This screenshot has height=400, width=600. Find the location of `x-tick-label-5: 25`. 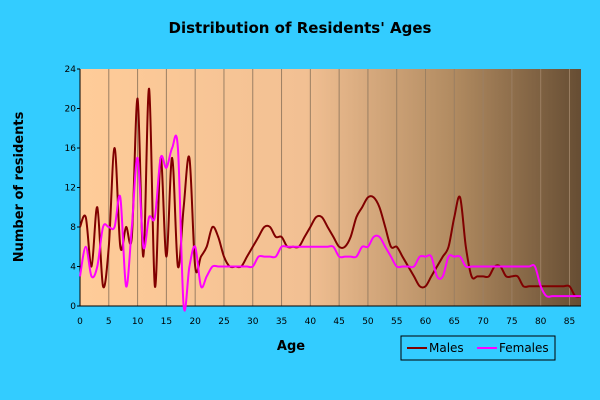

x-tick-label-5: 25 is located at coordinates (223, 322).